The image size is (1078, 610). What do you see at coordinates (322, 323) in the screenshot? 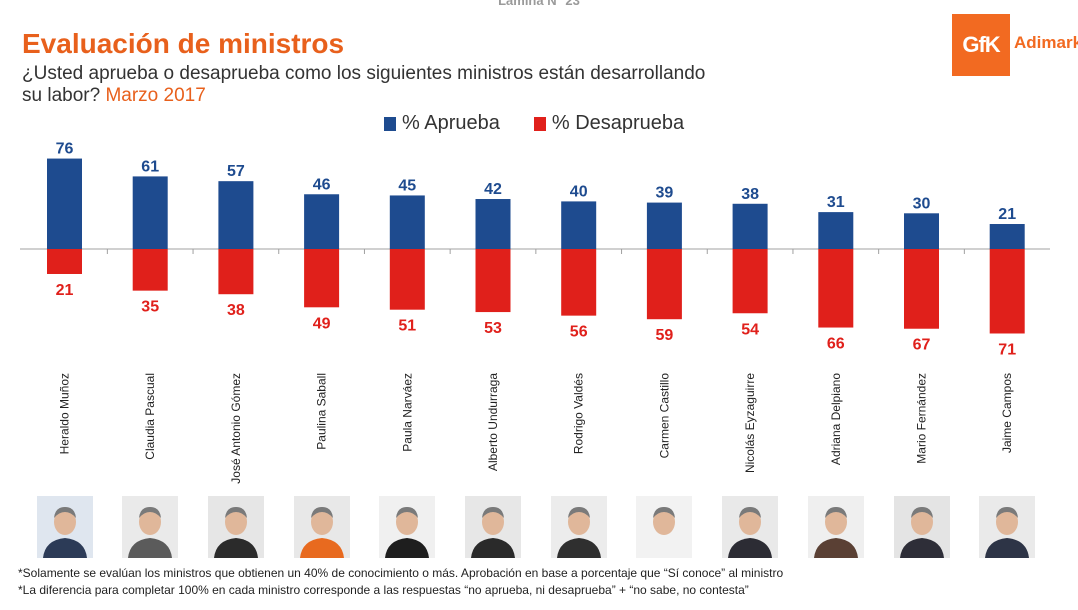
I see `data-label-disapprove: 49` at bounding box center [322, 323].